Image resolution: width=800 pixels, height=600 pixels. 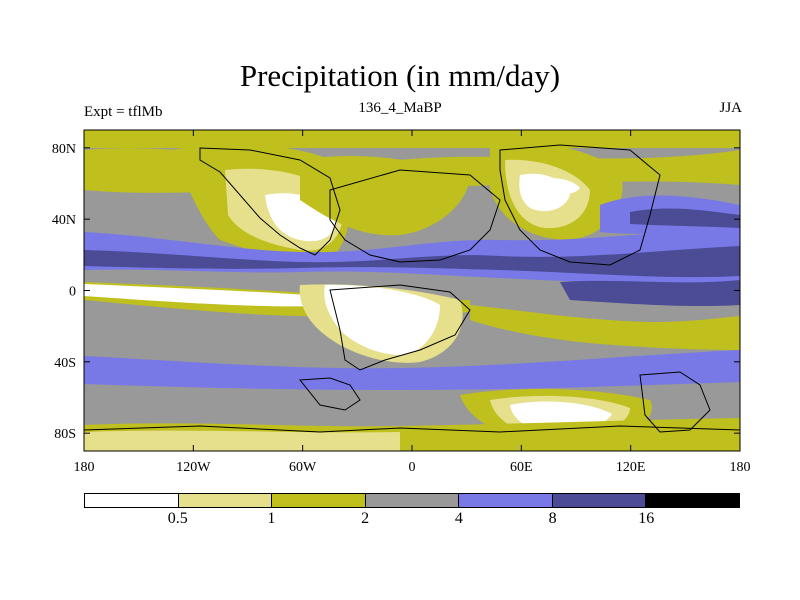 What do you see at coordinates (193, 467) in the screenshot?
I see `lon-tick-label: 120W` at bounding box center [193, 467].